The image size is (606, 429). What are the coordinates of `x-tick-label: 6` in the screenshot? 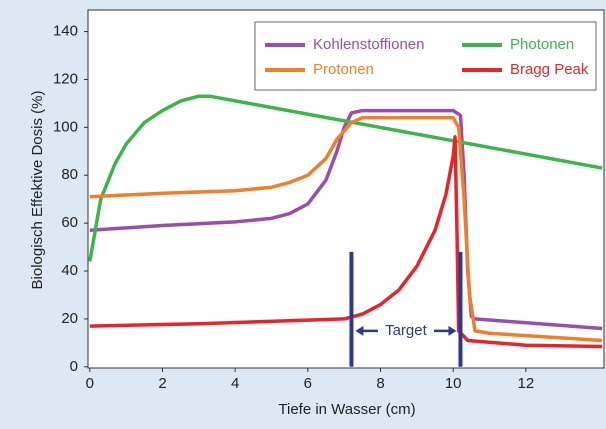 It's located at (308, 383).